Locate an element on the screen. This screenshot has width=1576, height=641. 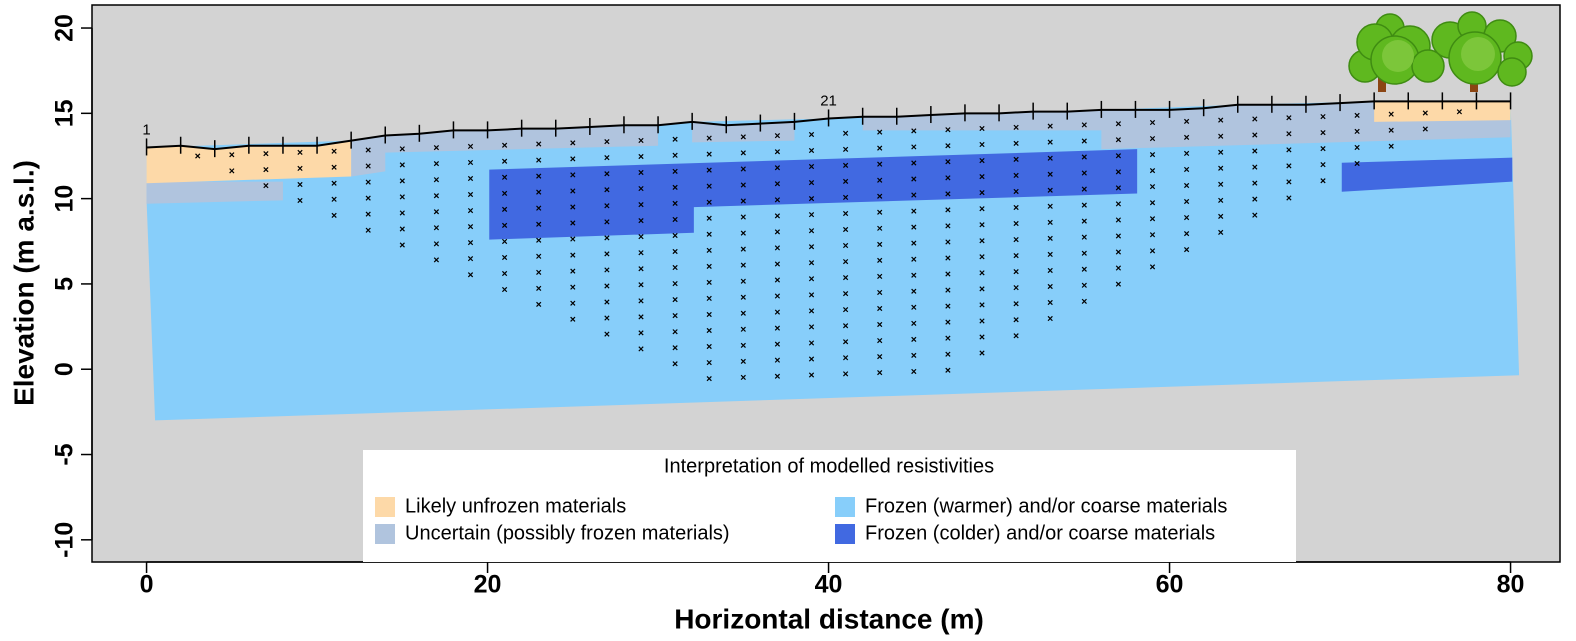
electrode-label: 1 is located at coordinates (146, 129).